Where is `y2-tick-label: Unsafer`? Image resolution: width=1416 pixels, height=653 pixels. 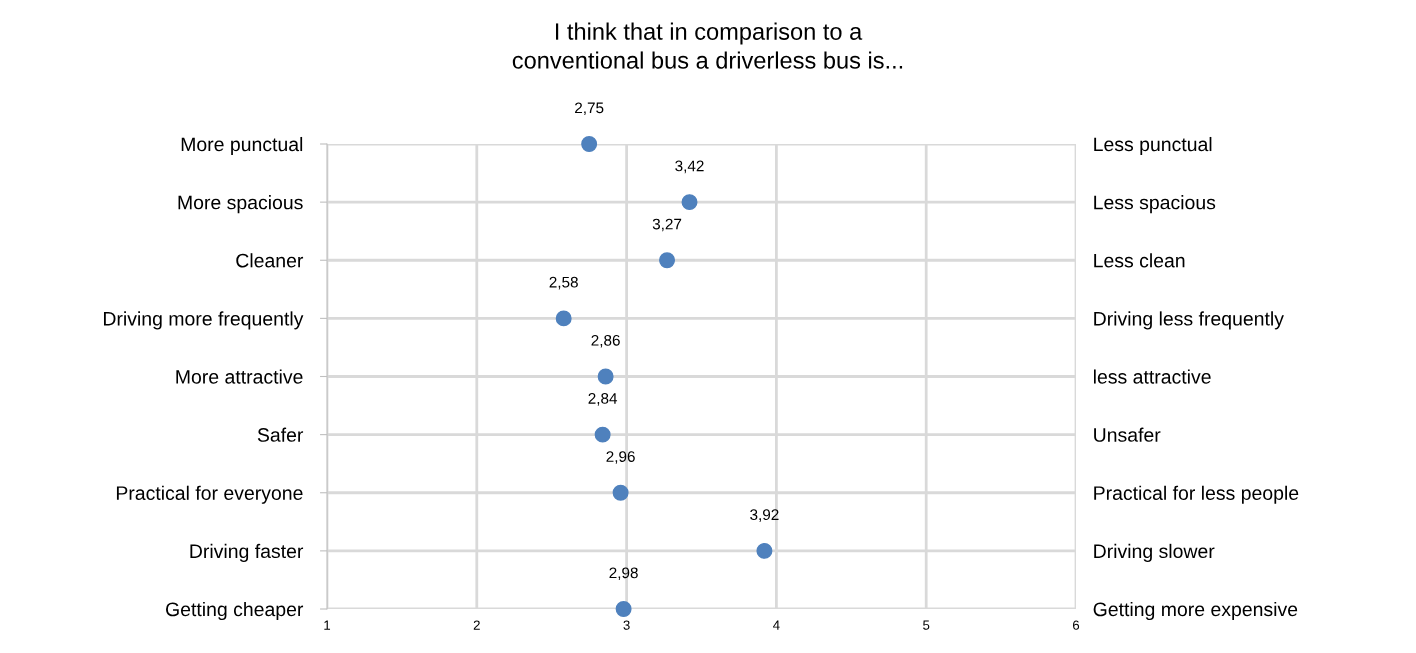 y2-tick-label: Unsafer is located at coordinates (1127, 434).